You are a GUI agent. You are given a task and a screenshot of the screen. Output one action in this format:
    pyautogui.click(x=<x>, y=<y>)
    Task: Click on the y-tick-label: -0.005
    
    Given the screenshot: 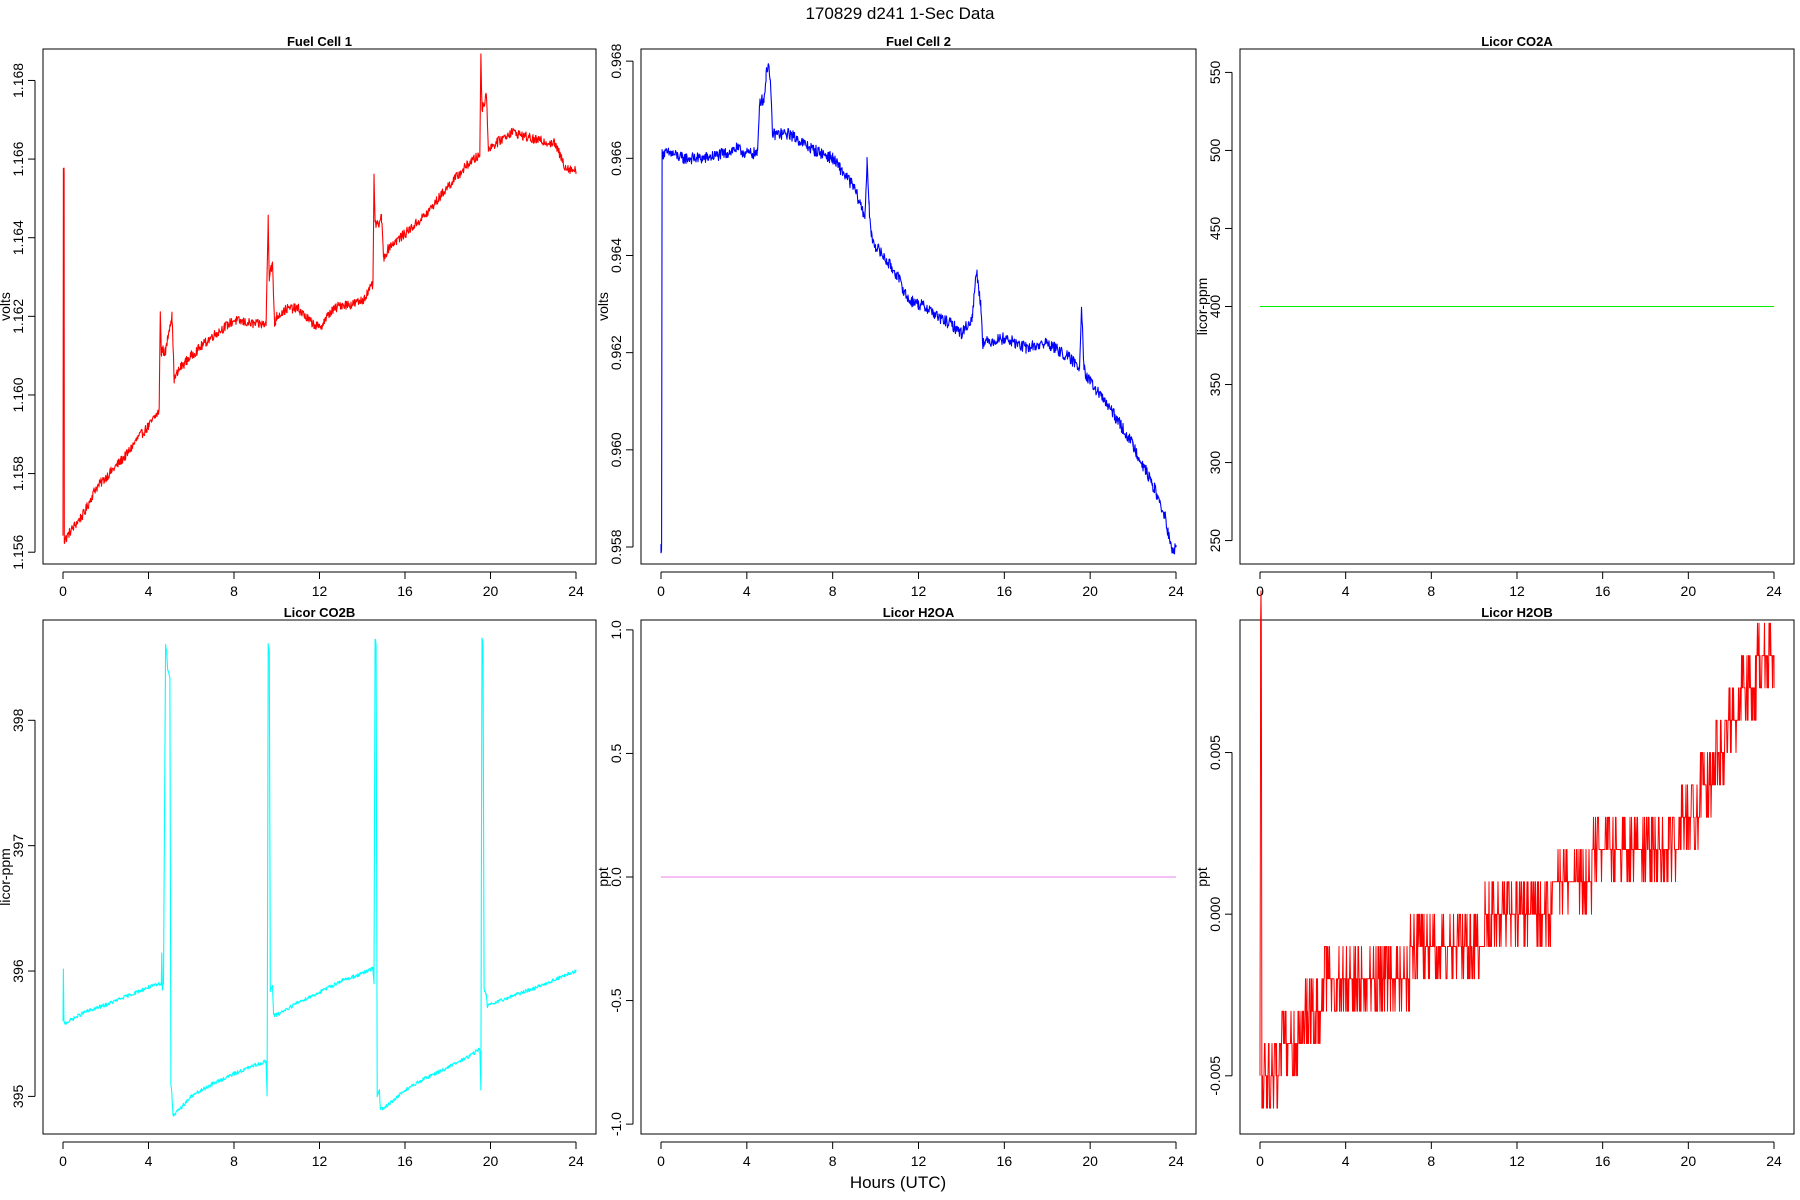 What is the action you would take?
    pyautogui.click(x=1215, y=1076)
    